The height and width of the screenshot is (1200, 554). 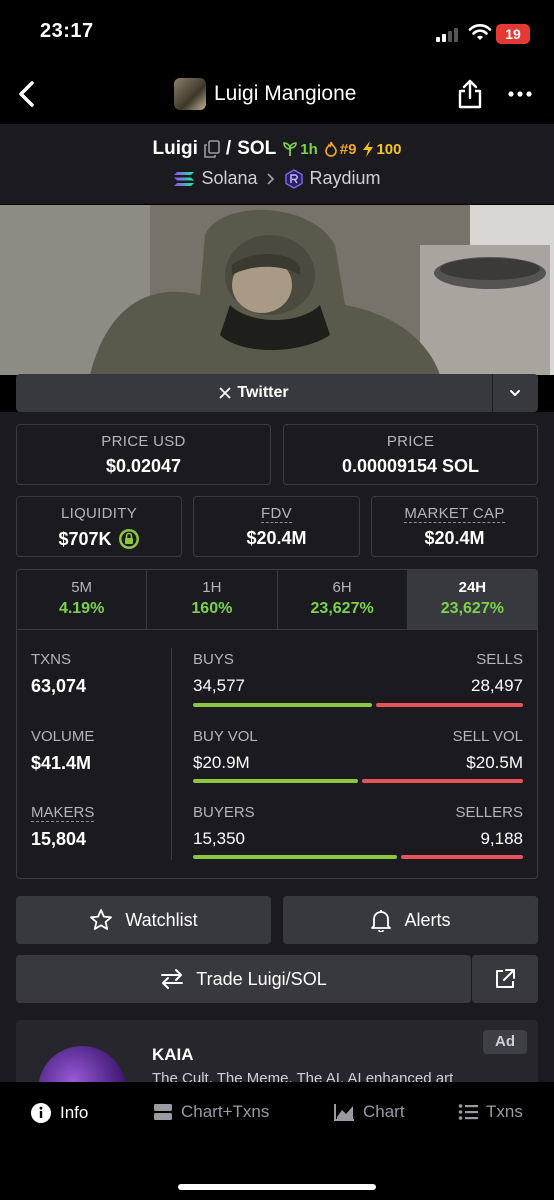 I want to click on chart-icon, so click(x=344, y=1112).